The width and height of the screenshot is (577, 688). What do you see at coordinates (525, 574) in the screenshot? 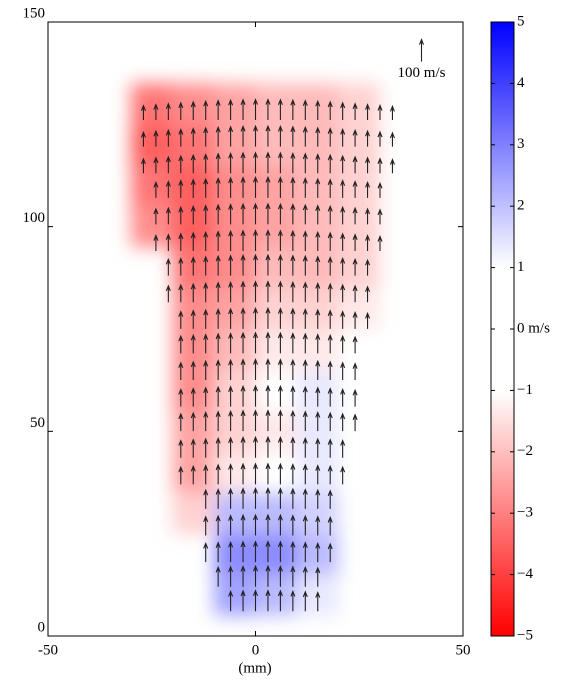
I see `colorbar-tick-label: −4` at bounding box center [525, 574].